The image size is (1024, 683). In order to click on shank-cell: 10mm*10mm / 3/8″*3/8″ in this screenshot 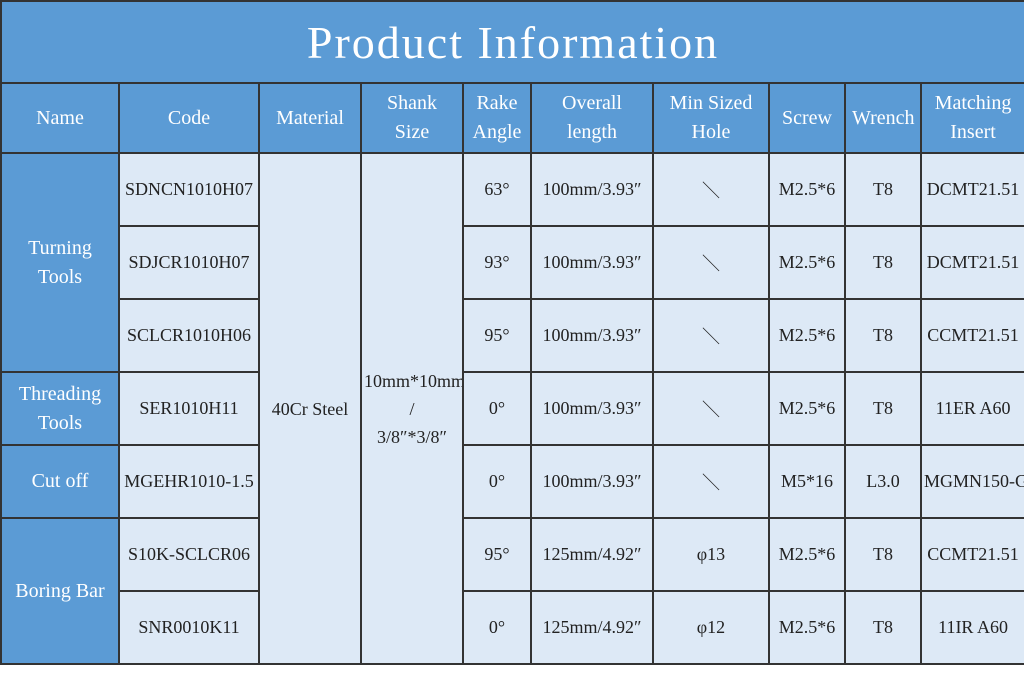, I will do `click(412, 408)`.